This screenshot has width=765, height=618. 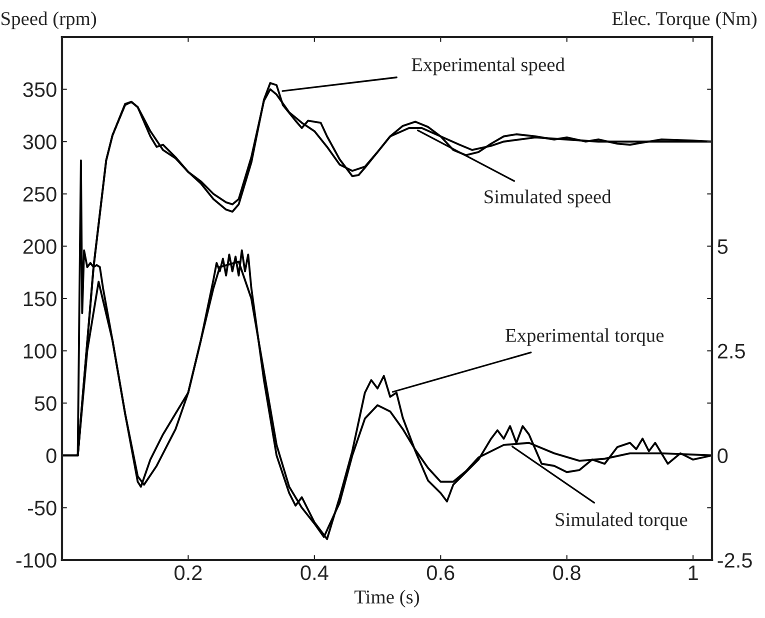 I want to click on y-tick-label: 200, so click(x=39, y=246).